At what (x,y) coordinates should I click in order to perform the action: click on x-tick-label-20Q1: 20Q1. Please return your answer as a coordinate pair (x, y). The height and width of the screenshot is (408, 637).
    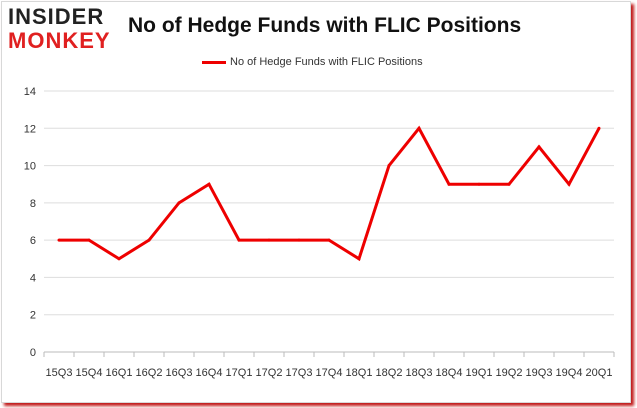
    Looking at the image, I should click on (599, 373).